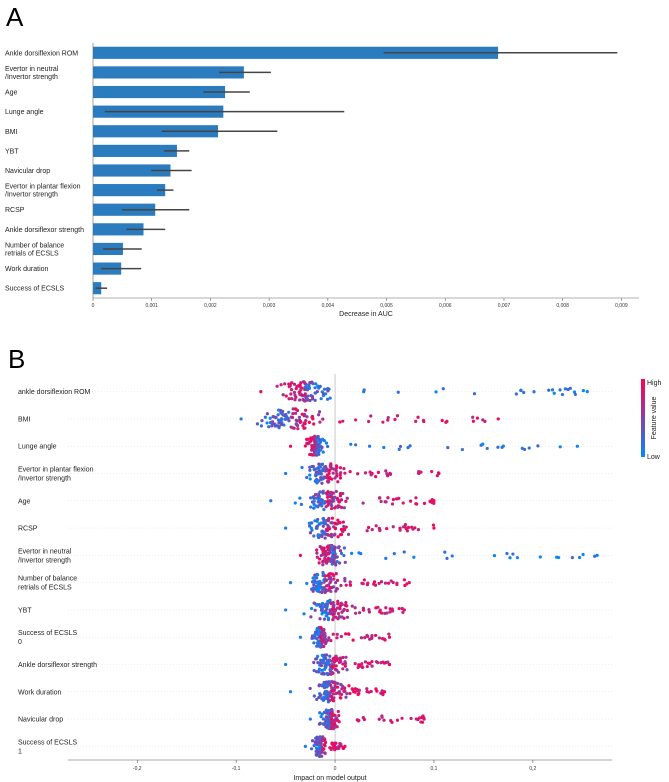 Image resolution: width=669 pixels, height=782 pixels. Describe the element at coordinates (137, 769) in the screenshot. I see `x-tick-label-b: -0,2` at that location.